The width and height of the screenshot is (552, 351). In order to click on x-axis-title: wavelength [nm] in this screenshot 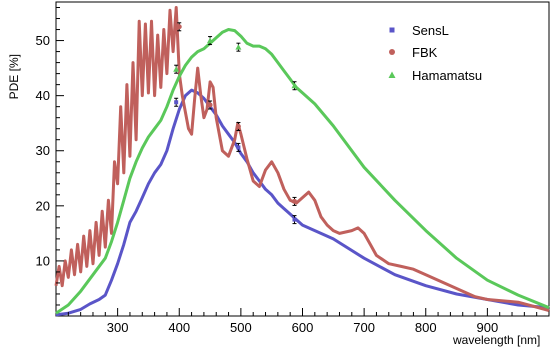, I will do `click(496, 340)`.